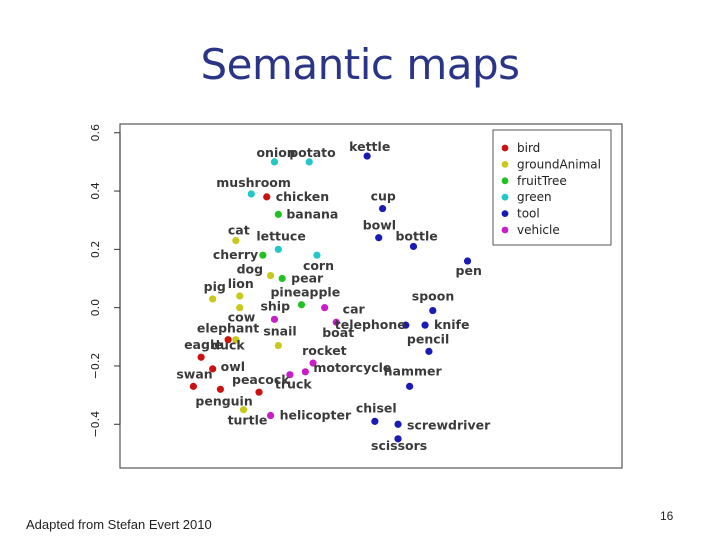  What do you see at coordinates (271, 275) in the screenshot?
I see `point-dog` at bounding box center [271, 275].